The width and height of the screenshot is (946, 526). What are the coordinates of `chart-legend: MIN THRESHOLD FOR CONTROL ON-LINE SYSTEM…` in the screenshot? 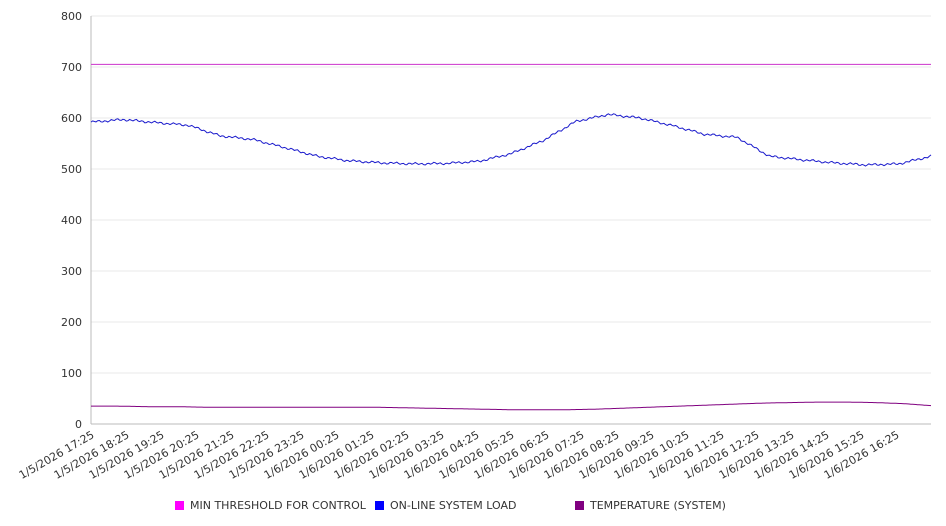 It's located at (473, 508).